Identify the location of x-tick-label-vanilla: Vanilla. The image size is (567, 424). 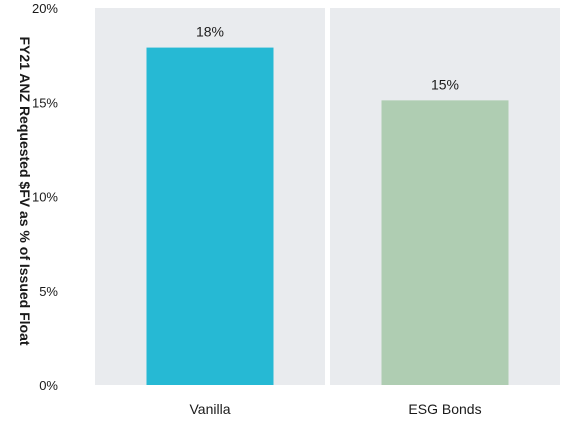
(210, 409).